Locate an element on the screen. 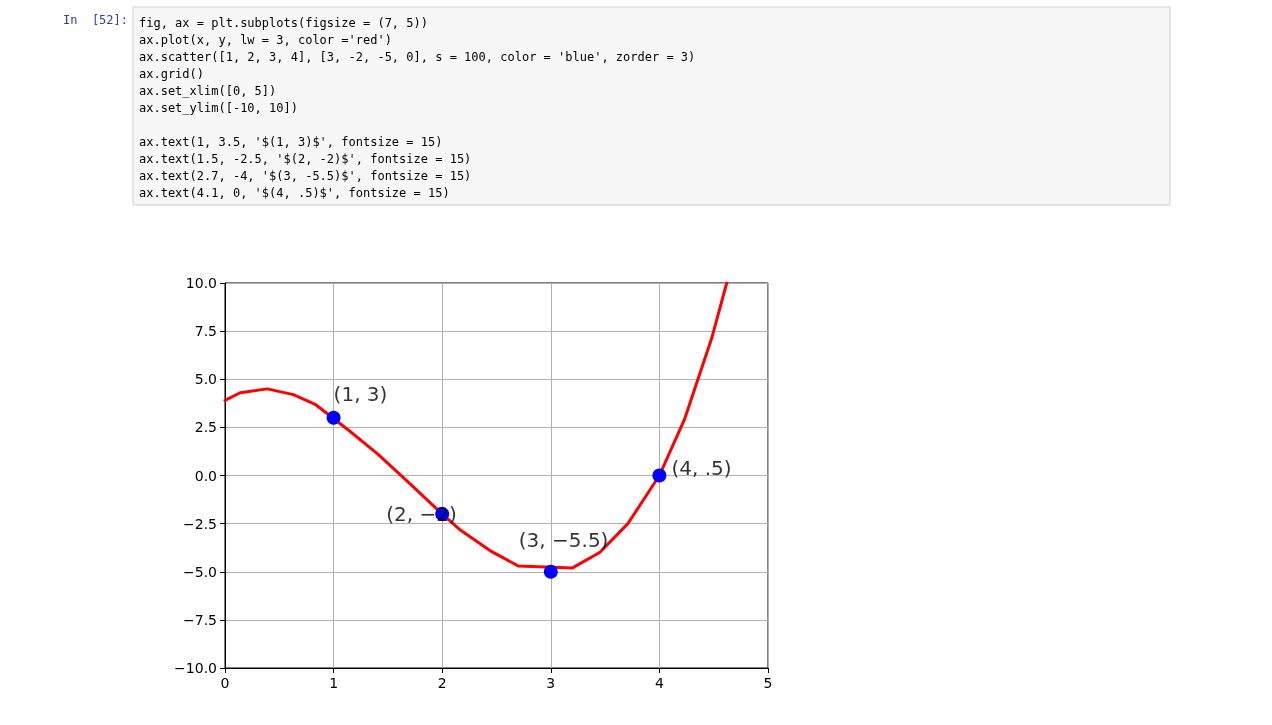 The width and height of the screenshot is (1272, 725). x-tick-label: 4 is located at coordinates (659, 683).